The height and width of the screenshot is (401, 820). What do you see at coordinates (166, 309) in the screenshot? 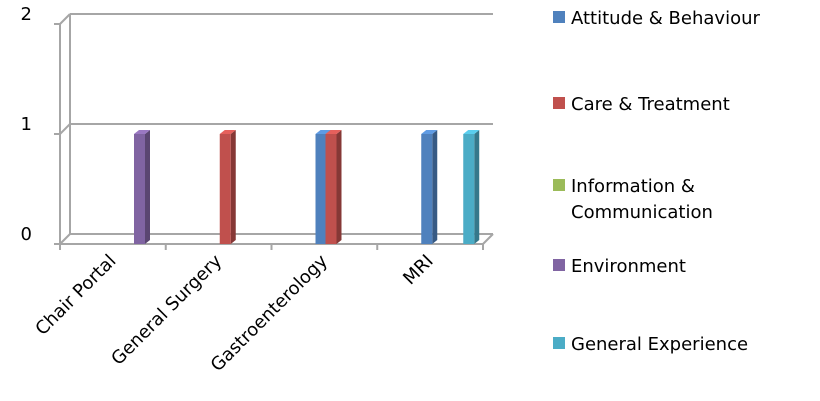
I see `x-tick-label: General Surgery` at bounding box center [166, 309].